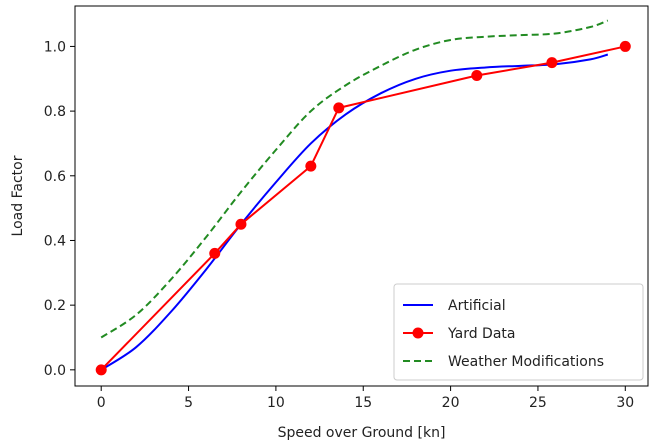 The height and width of the screenshot is (447, 655). What do you see at coordinates (188, 403) in the screenshot?
I see `x-tick-label: 5` at bounding box center [188, 403].